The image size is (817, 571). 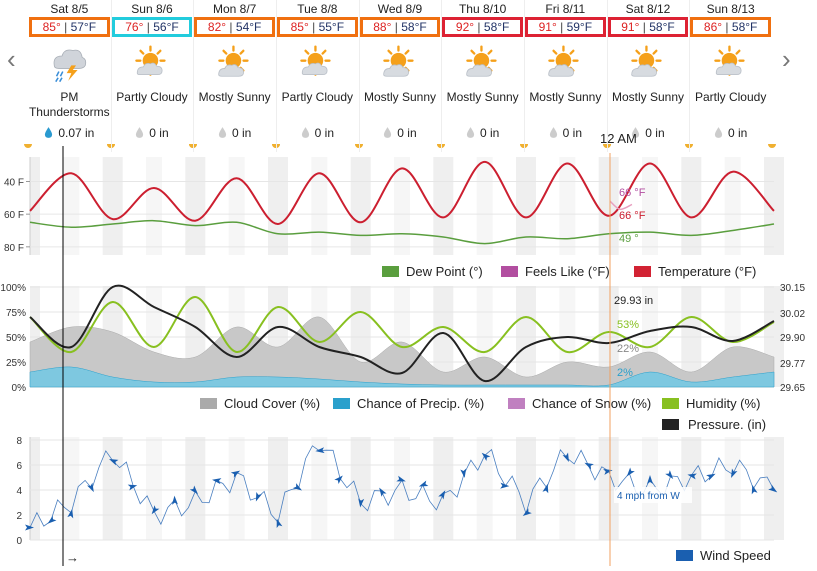 What do you see at coordinates (482, 76) in the screenshot?
I see `forecast-day-5: Thu 8/10 92° | 58°F Mostly Sunny 0 in` at bounding box center [482, 76].